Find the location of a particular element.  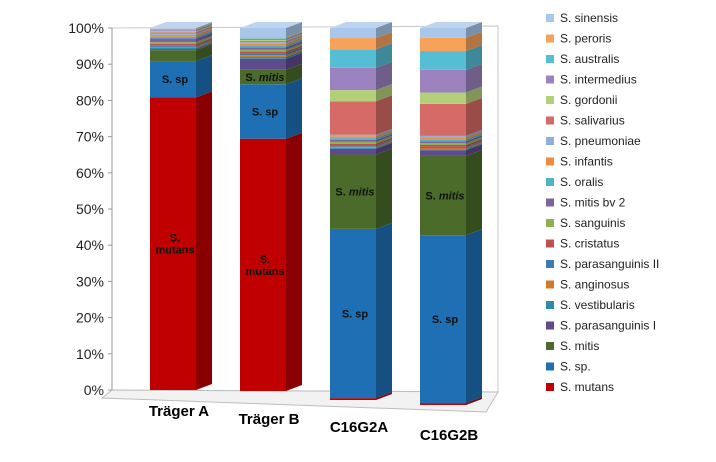

legend-label: S. parasanguinis II is located at coordinates (609, 264).